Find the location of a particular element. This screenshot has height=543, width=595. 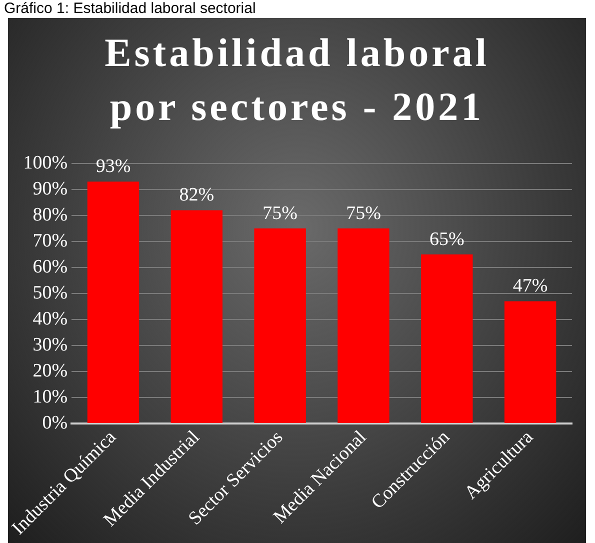

y-tick-label: 50% is located at coordinates (50, 293).